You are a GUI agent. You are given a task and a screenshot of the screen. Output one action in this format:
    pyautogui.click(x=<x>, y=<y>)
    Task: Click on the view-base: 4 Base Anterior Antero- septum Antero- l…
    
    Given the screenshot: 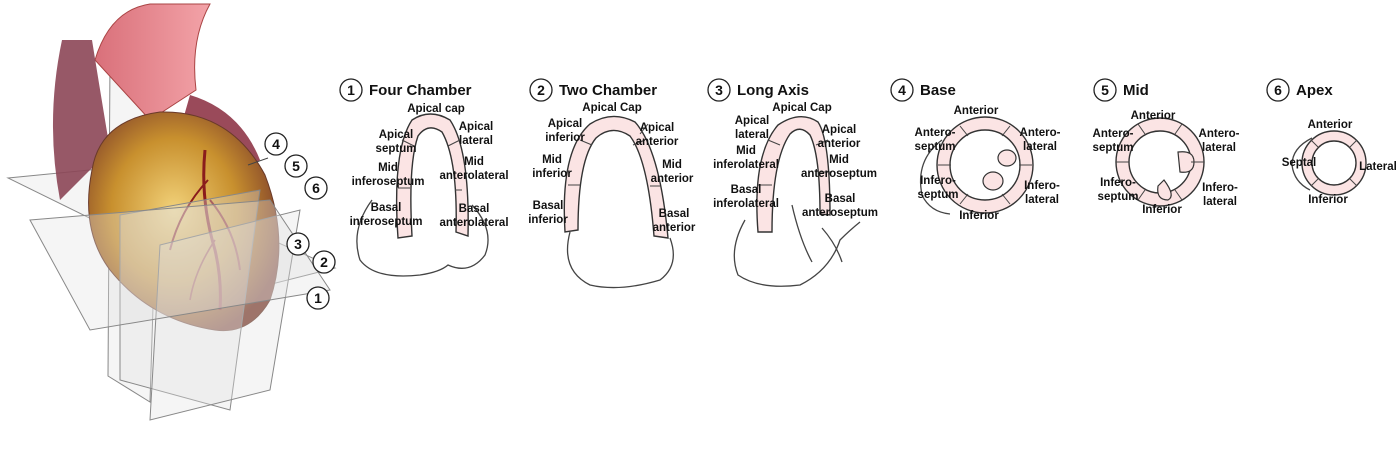 What is the action you would take?
    pyautogui.click(x=975, y=150)
    